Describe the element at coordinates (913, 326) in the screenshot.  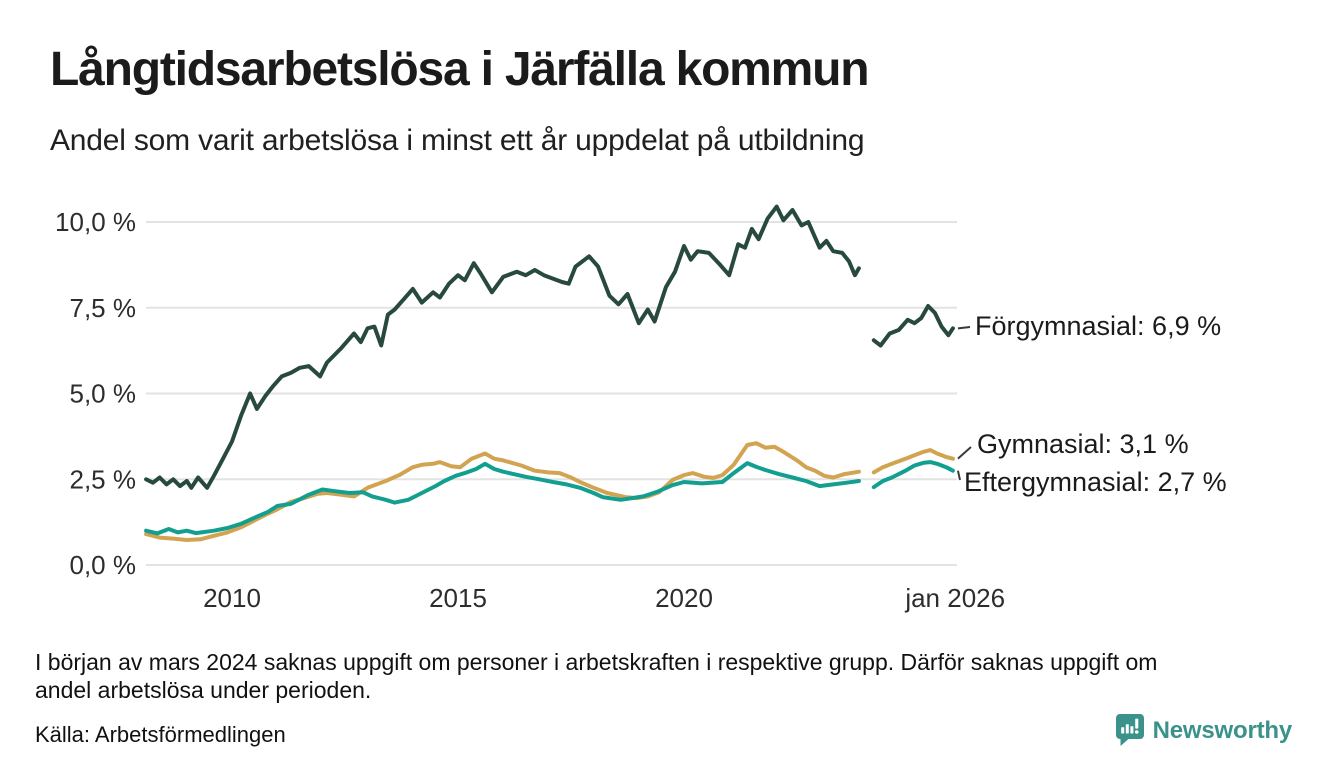
I see `series-line-forgymnasial` at that location.